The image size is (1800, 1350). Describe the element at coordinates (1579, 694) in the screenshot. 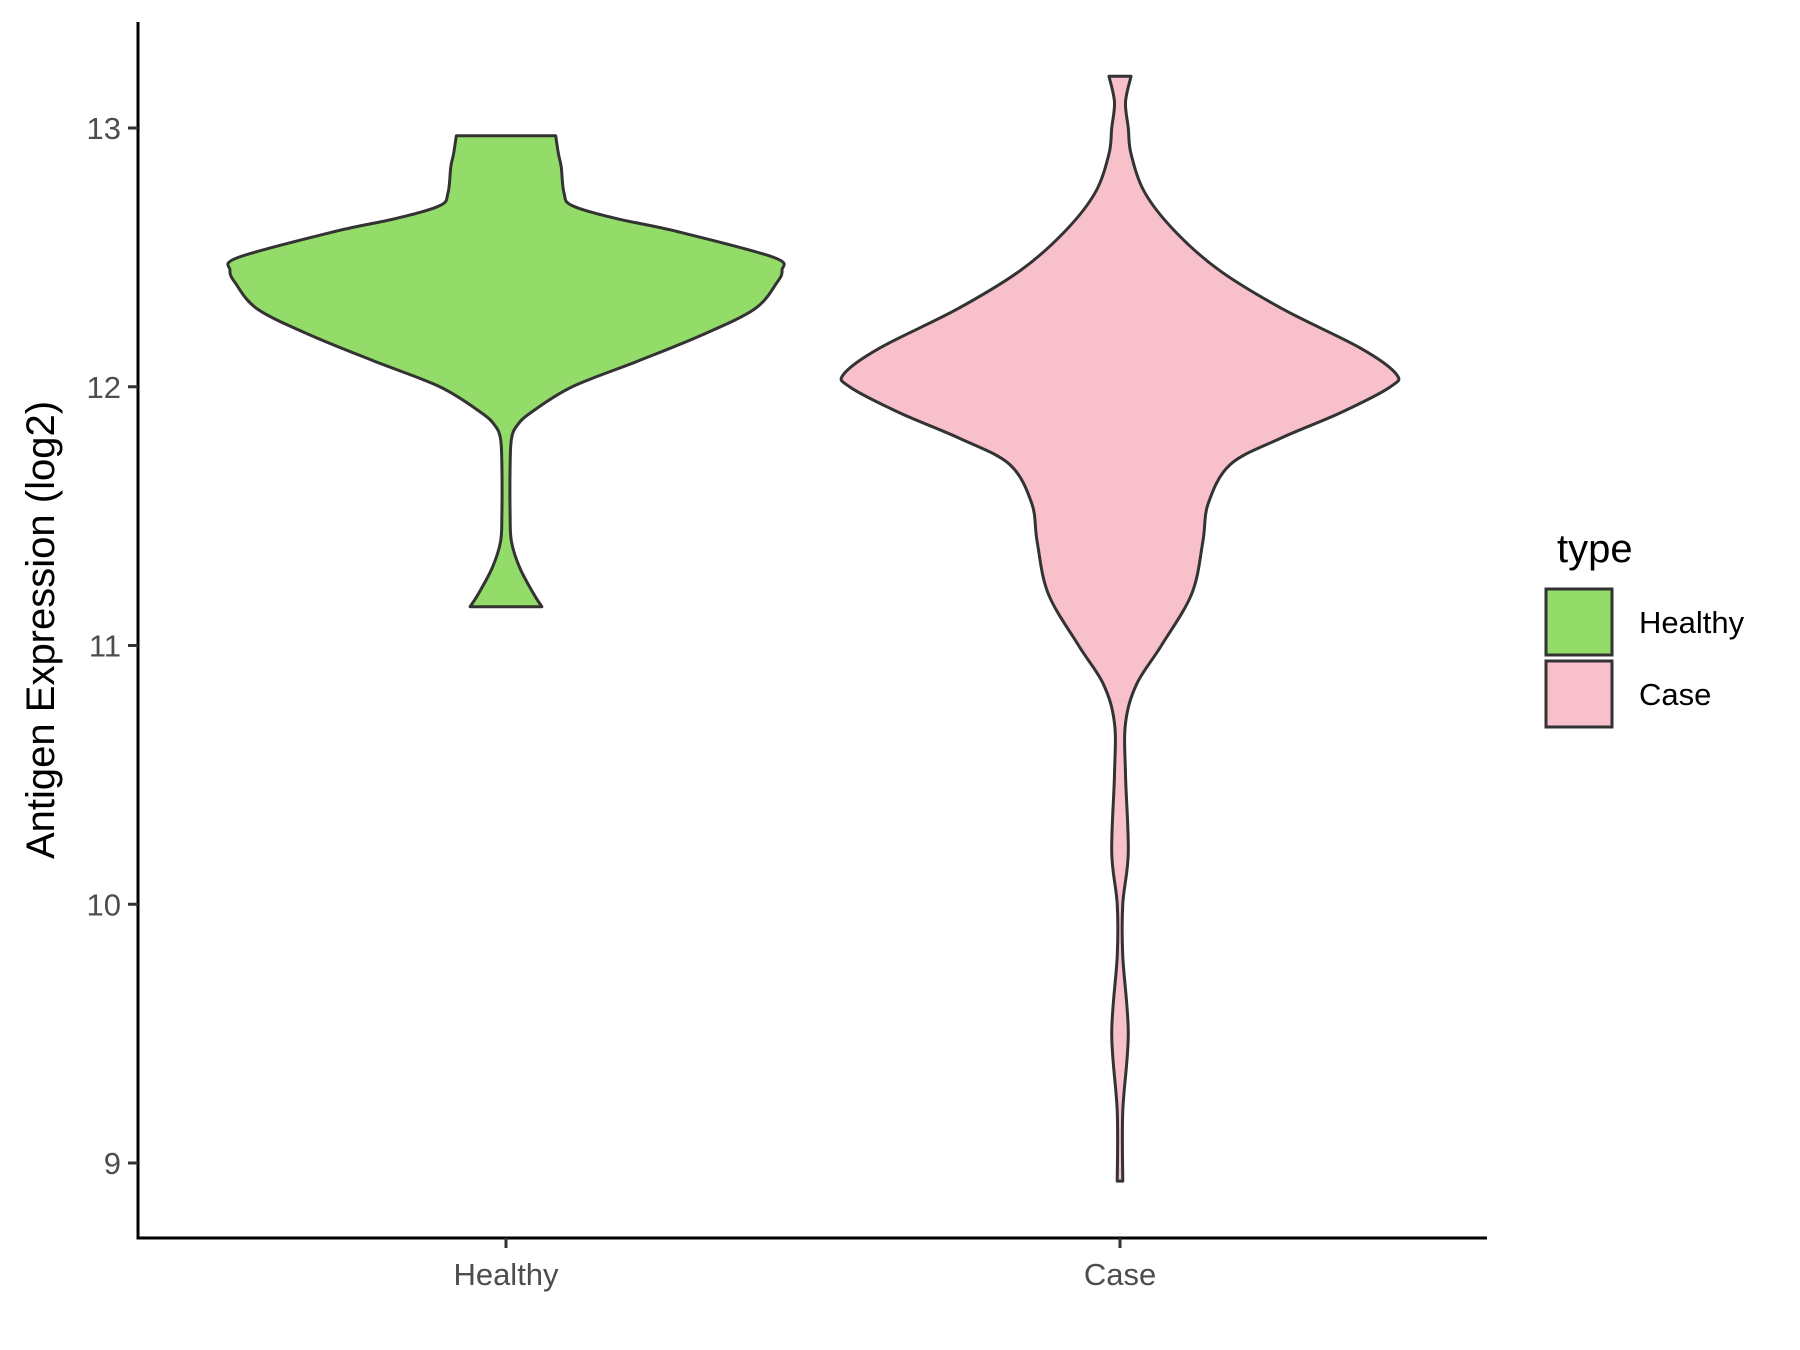

I see `legend-key-case` at that location.